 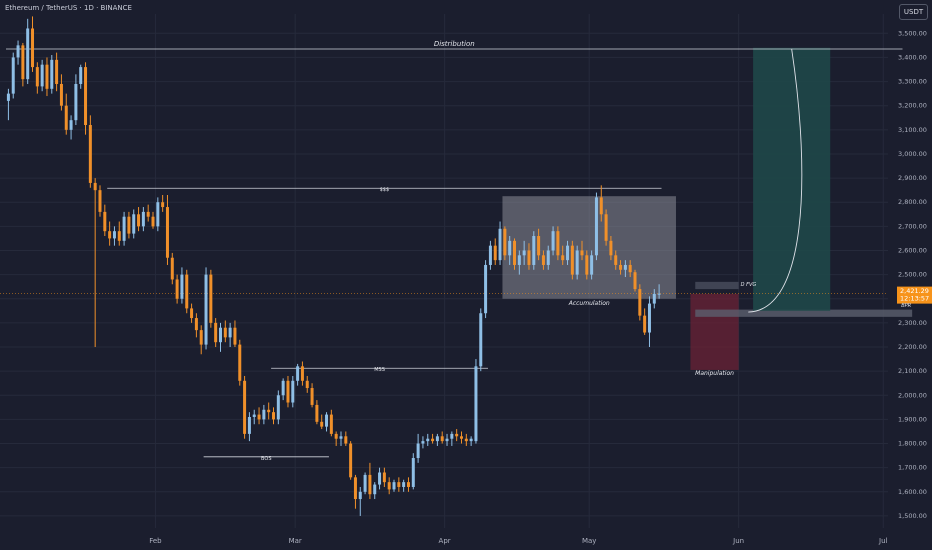 I want to click on y-tick-label: 3,500.00, so click(x=912, y=33).